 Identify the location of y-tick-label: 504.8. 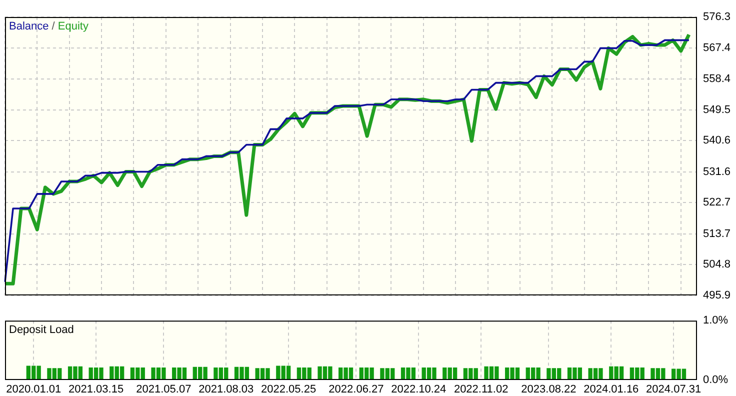
(717, 264).